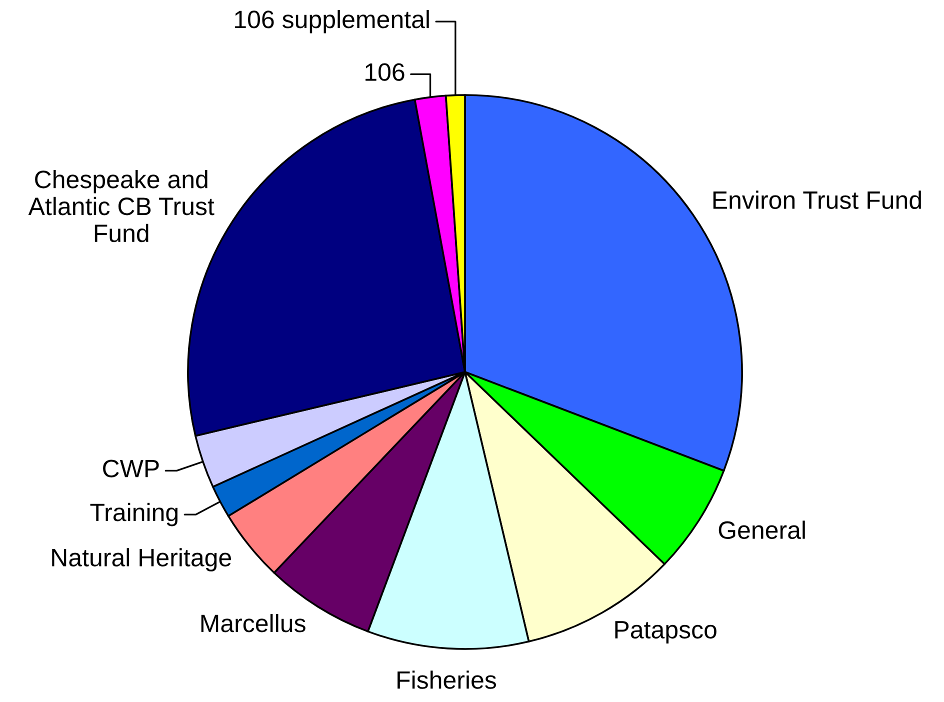  Describe the element at coordinates (134, 514) in the screenshot. I see `slice-label: Training` at that location.